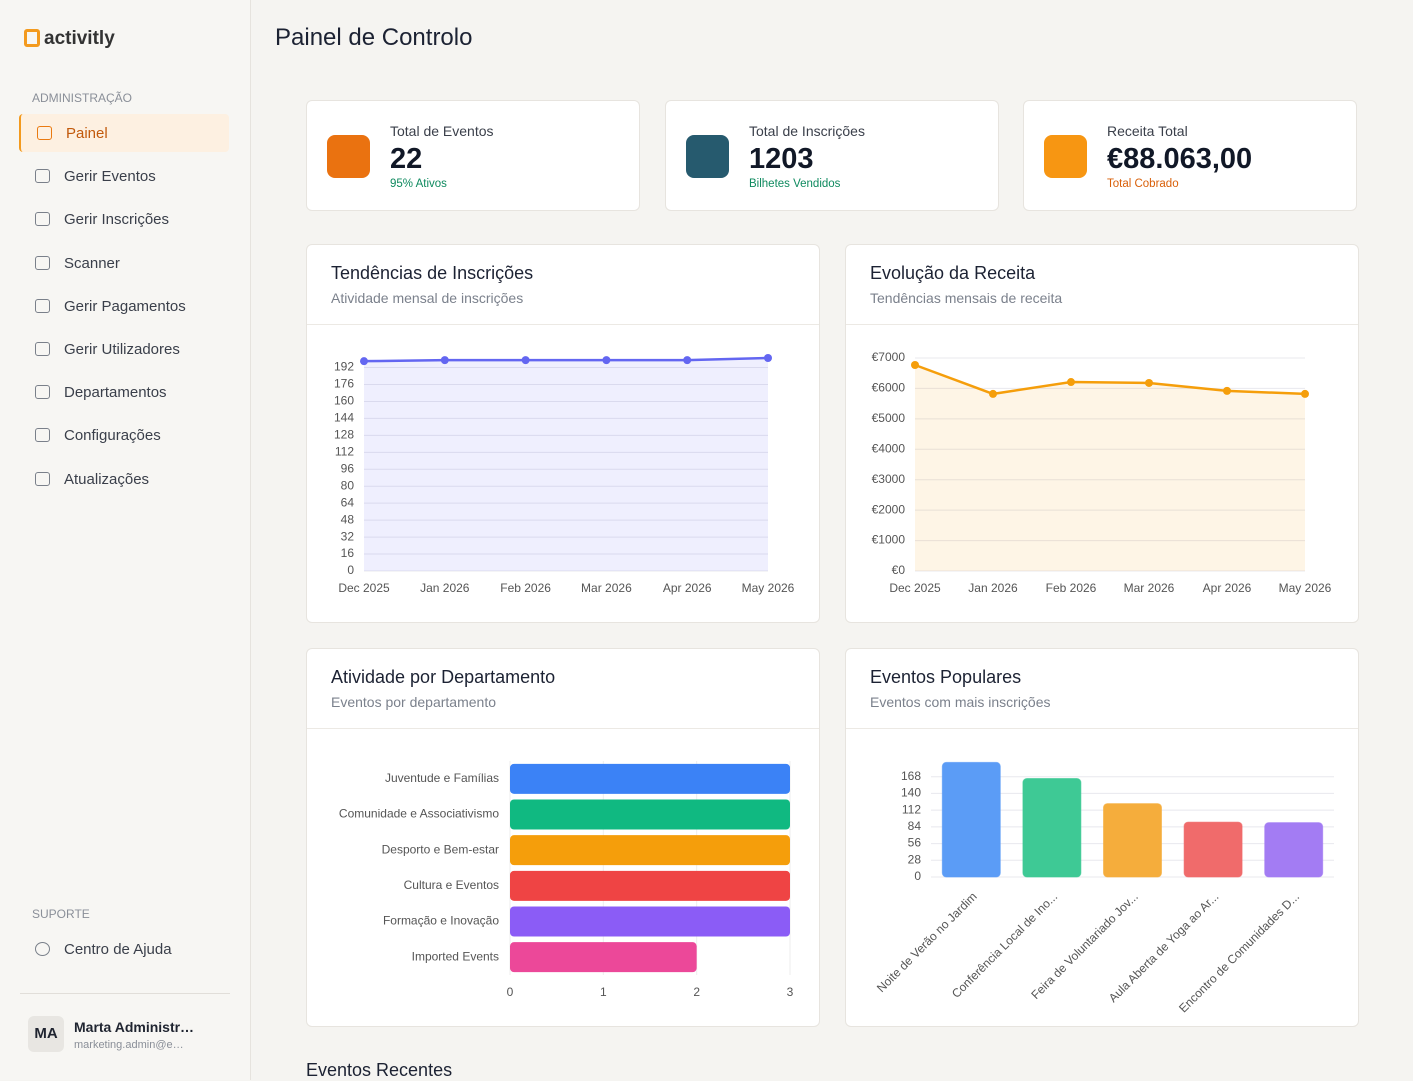  I want to click on nav-item: Gerir Inscrições, so click(124, 219).